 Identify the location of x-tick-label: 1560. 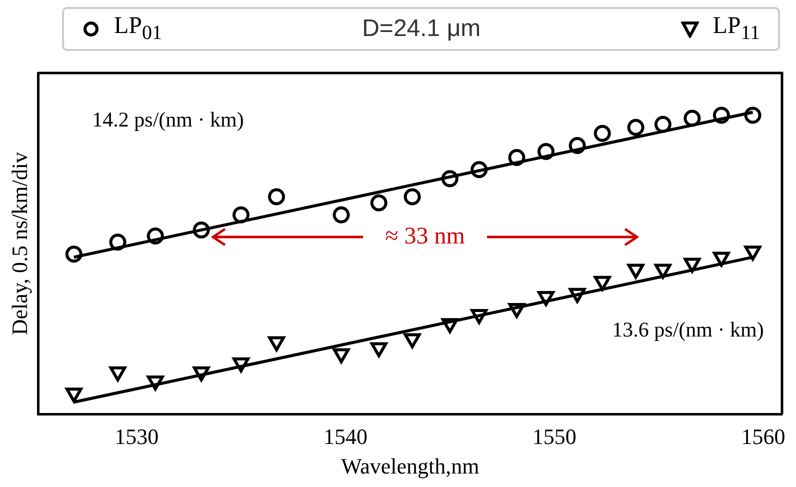
(763, 437).